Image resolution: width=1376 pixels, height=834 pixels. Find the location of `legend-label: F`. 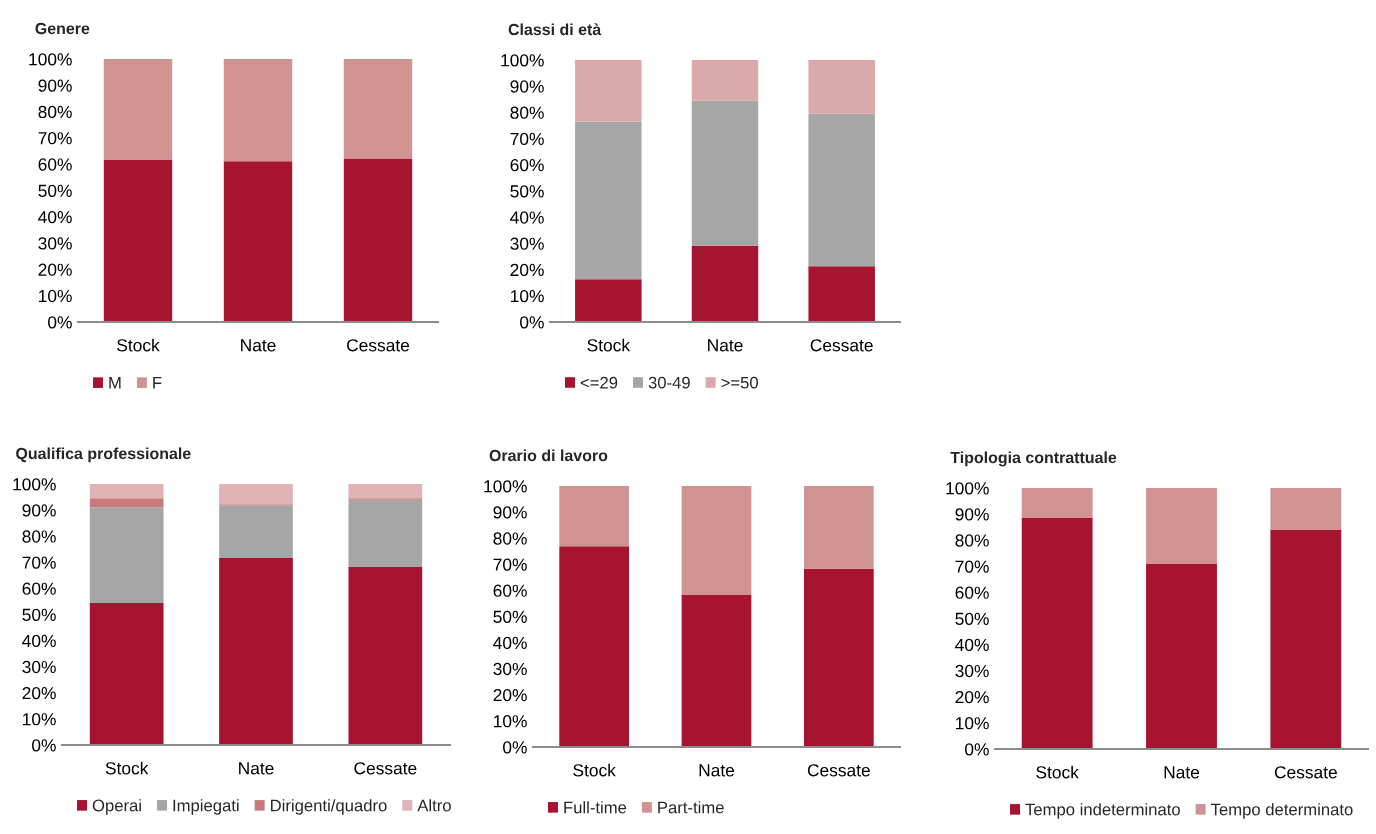

legend-label: F is located at coordinates (157, 383).